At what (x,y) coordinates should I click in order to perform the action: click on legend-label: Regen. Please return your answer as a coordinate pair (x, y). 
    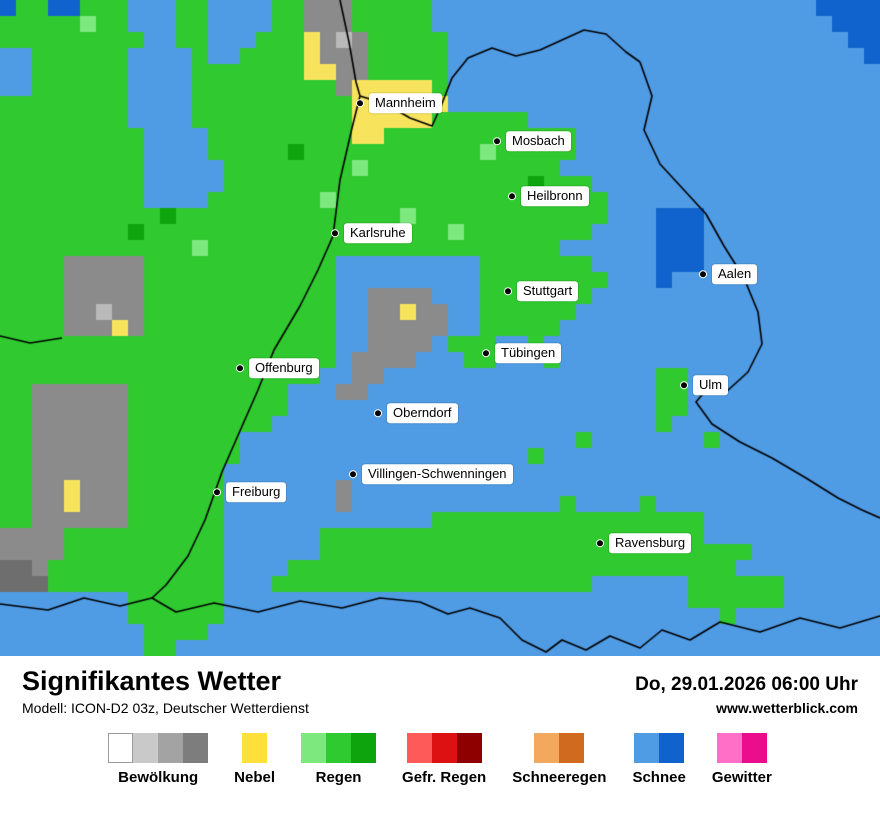
    Looking at the image, I should click on (338, 777).